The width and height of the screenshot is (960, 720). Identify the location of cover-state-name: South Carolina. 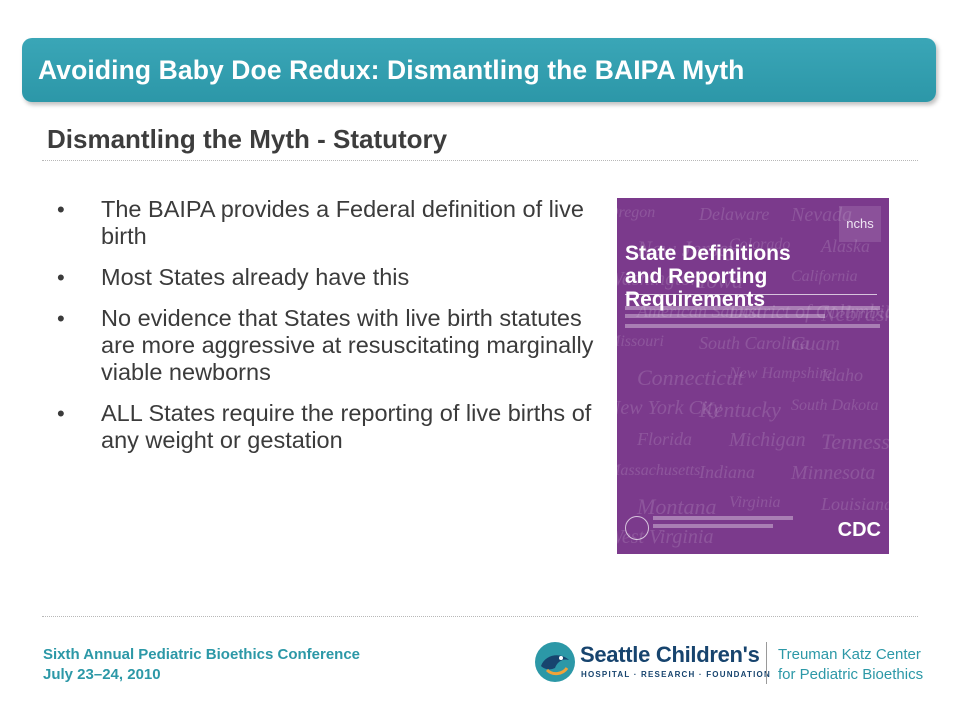
(754, 342).